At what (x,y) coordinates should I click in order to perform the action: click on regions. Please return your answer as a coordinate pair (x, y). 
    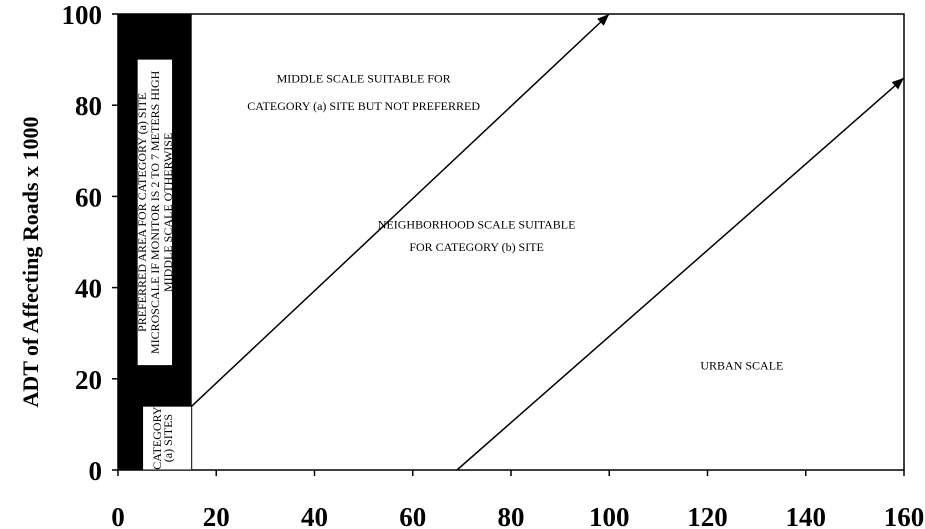
    Looking at the image, I should click on (155, 242).